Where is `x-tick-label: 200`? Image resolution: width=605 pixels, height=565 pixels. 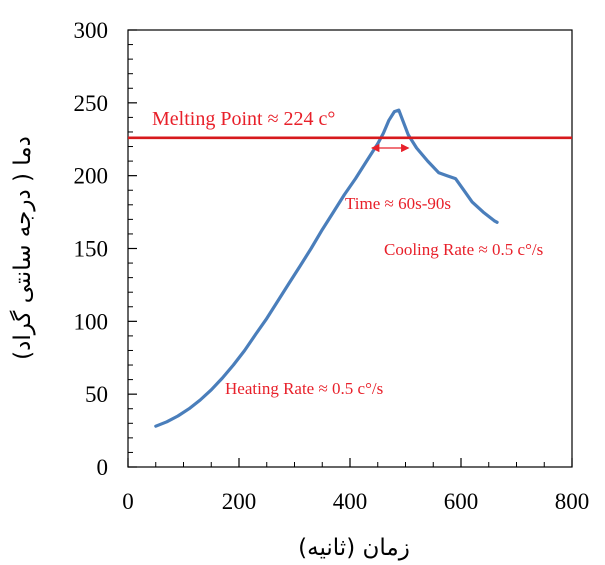 x-tick-label: 200 is located at coordinates (239, 501).